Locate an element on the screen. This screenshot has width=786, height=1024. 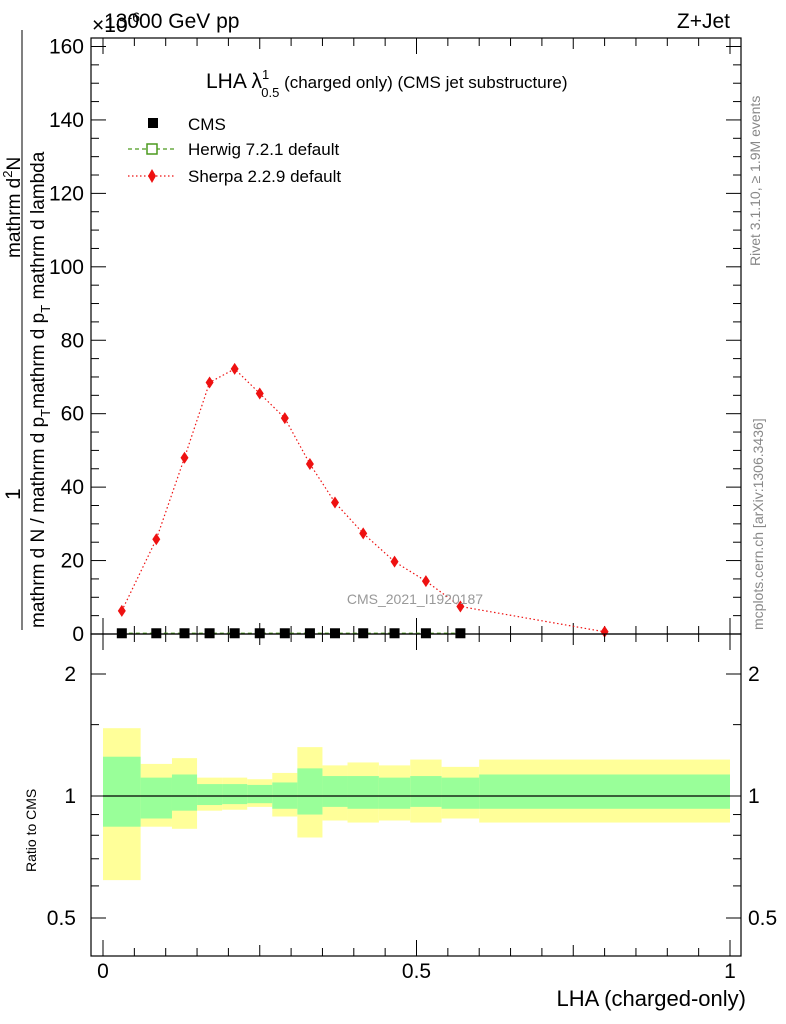
main-ytick-label: 120 is located at coordinates (66, 193).